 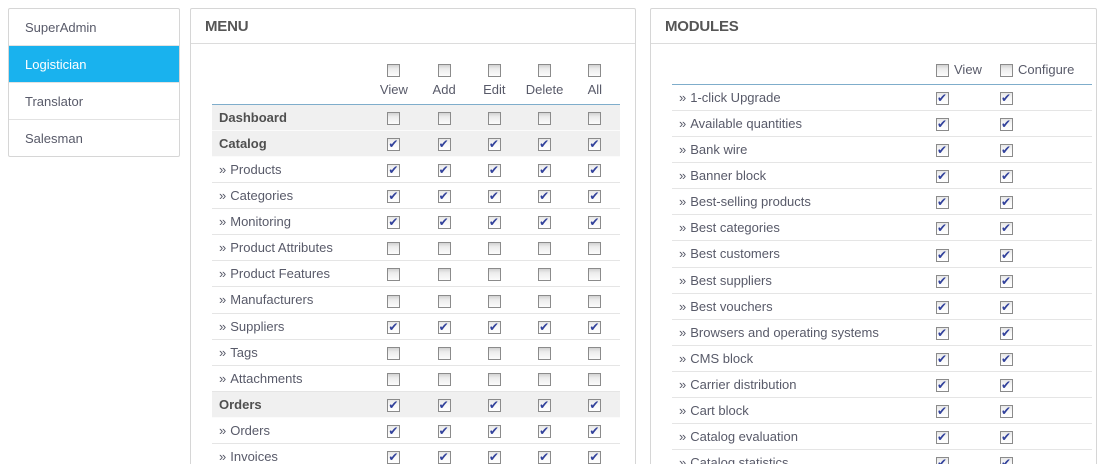 I want to click on checkbox-menu-invoices-view, so click(x=394, y=457).